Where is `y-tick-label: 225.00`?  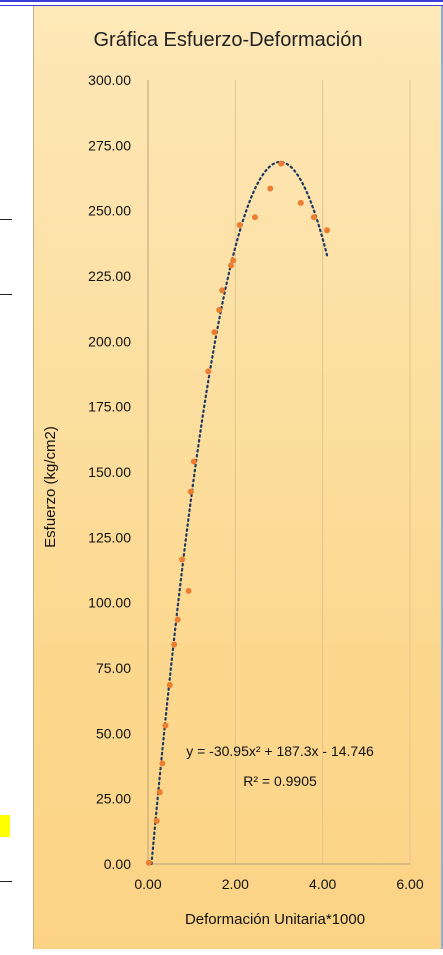
y-tick-label: 225.00 is located at coordinates (109, 276).